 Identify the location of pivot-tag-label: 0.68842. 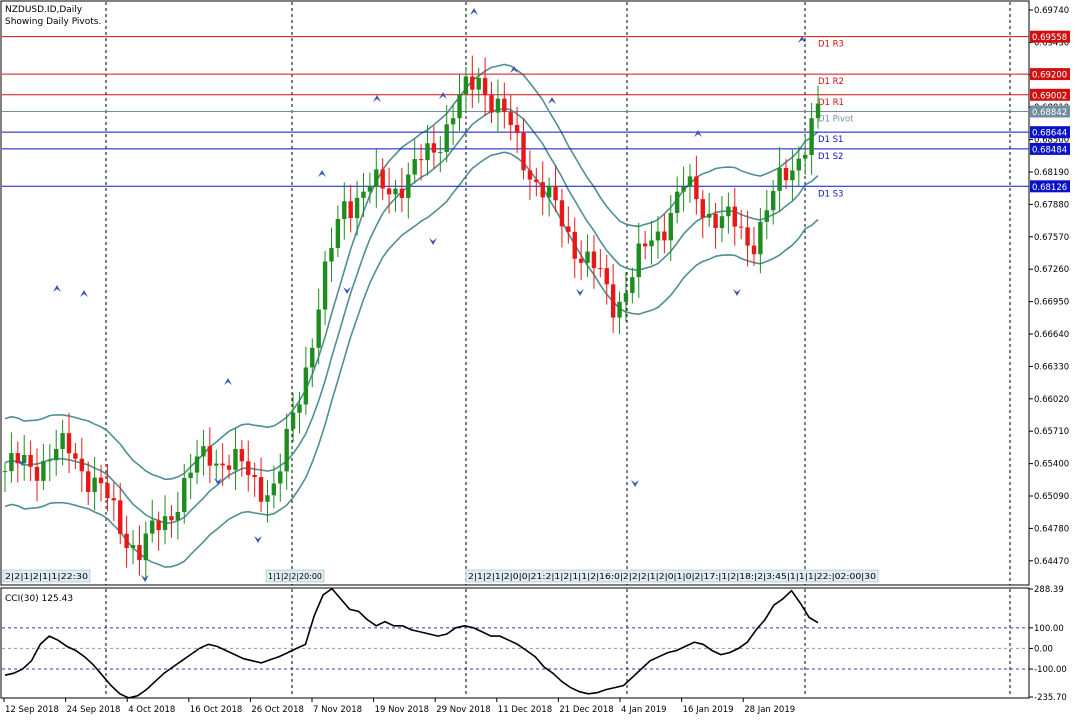
(1049, 113).